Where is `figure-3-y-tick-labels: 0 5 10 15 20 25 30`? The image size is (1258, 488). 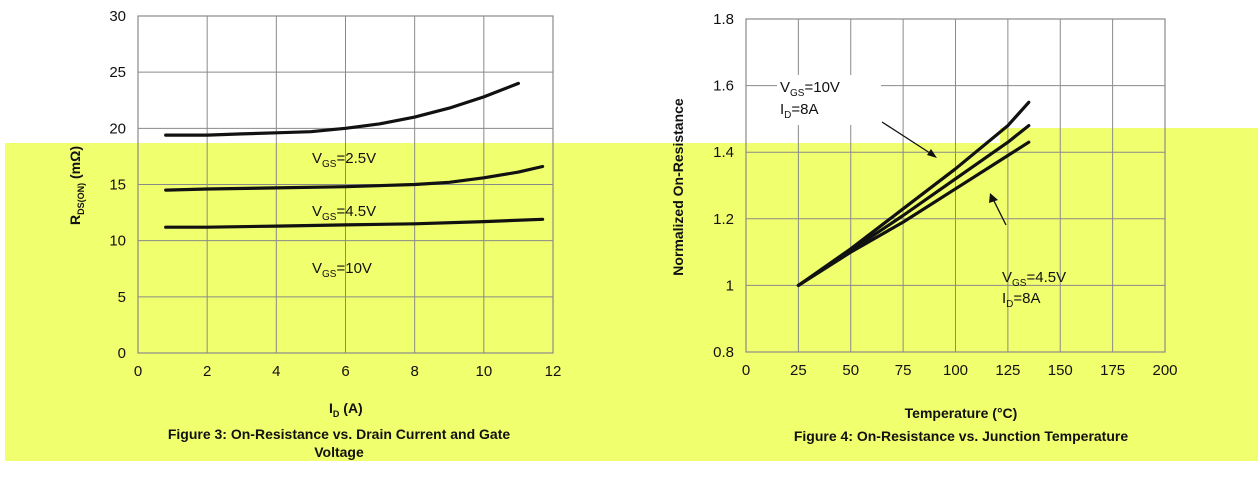 figure-3-y-tick-labels: 0 5 10 15 20 25 30 is located at coordinates (117, 185).